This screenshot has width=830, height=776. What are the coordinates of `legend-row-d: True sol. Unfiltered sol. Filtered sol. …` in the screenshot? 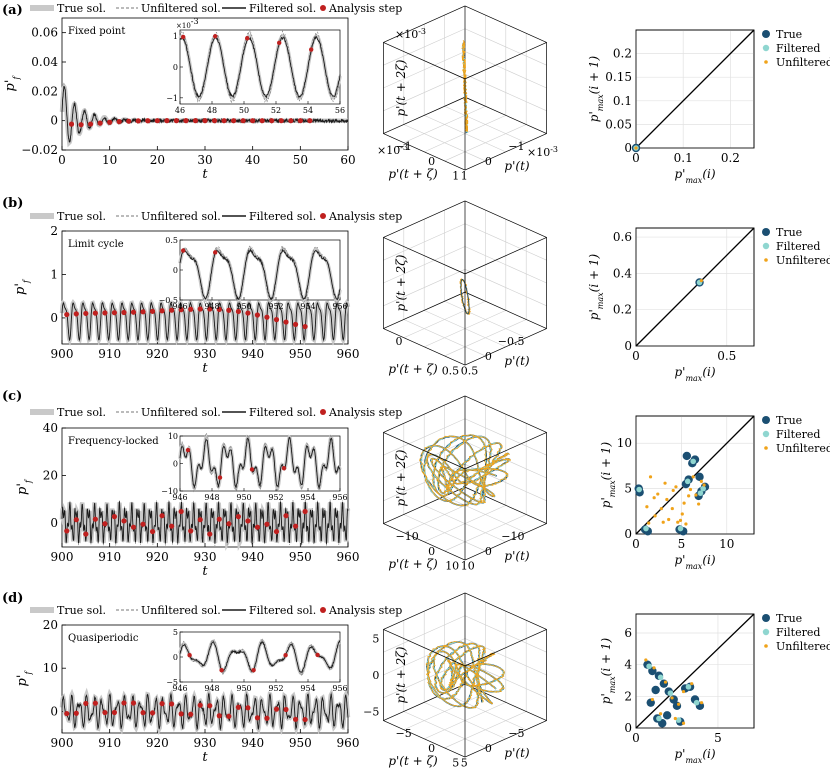 It's located at (216, 610).